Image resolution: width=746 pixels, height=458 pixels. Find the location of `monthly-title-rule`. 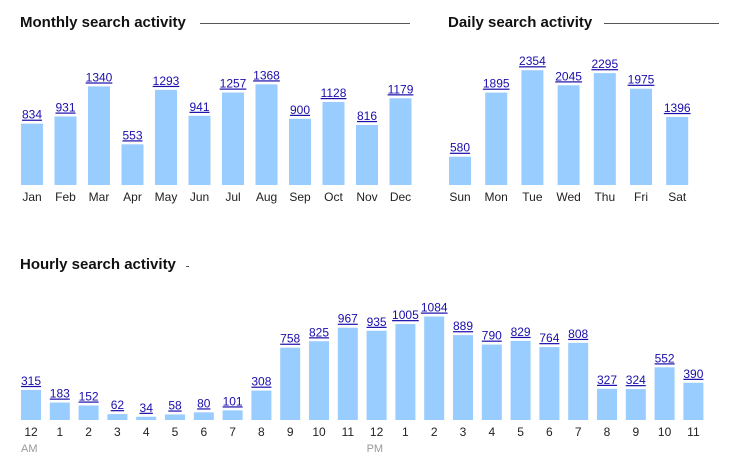

monthly-title-rule is located at coordinates (305, 23).